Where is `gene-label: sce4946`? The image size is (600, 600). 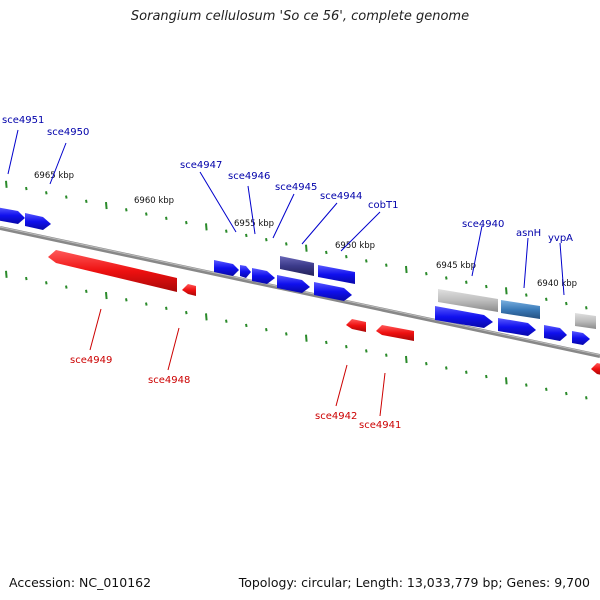 gene-label: sce4946 is located at coordinates (249, 176).